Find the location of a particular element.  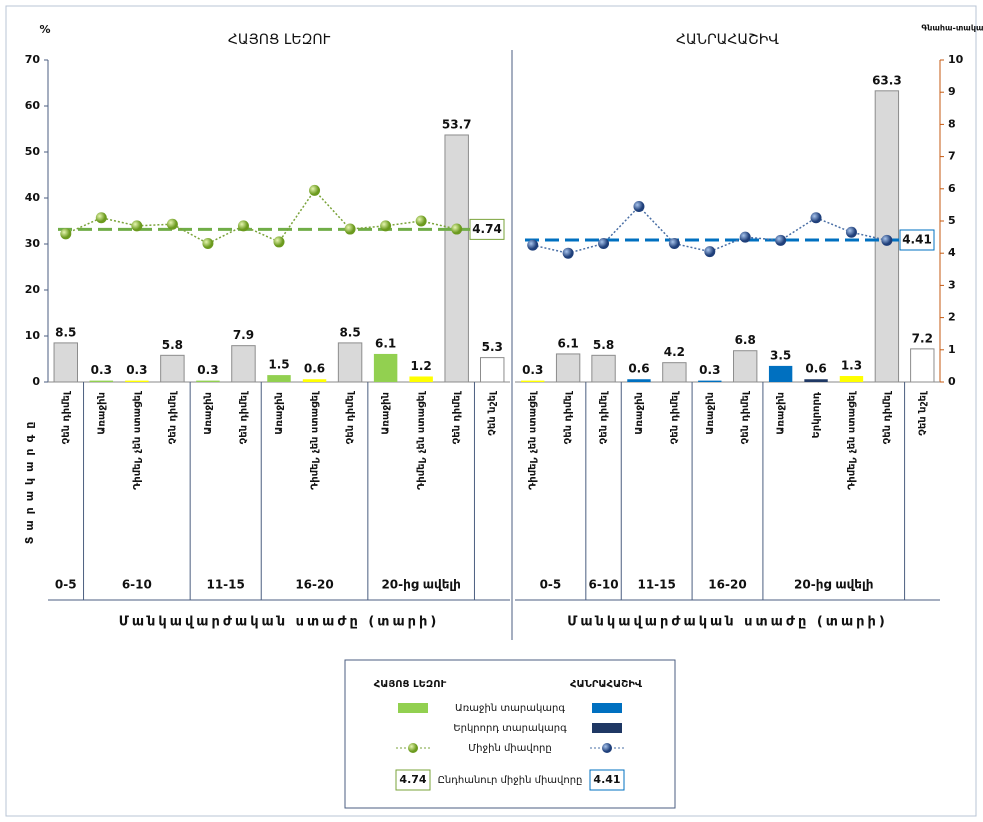

legend-avg: 4.41 is located at coordinates (606, 779).